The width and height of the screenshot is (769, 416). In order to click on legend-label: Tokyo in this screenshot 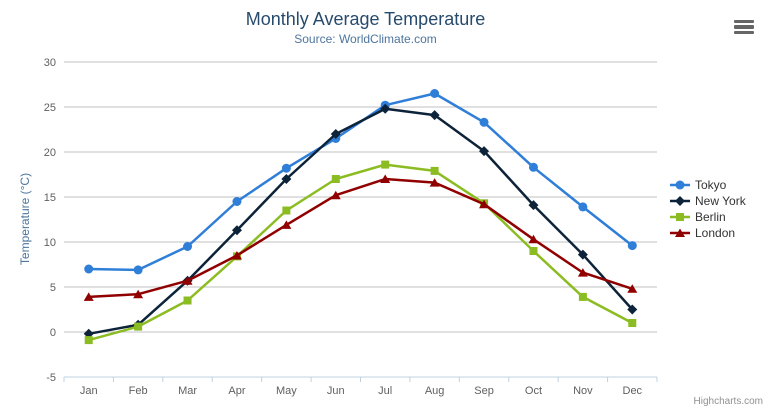, I will do `click(711, 185)`.